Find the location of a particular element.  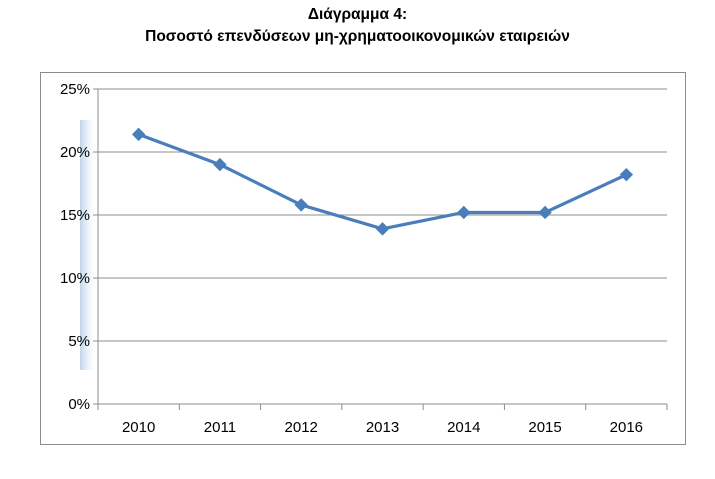

y-tick-label: 5% is located at coordinates (79, 341).